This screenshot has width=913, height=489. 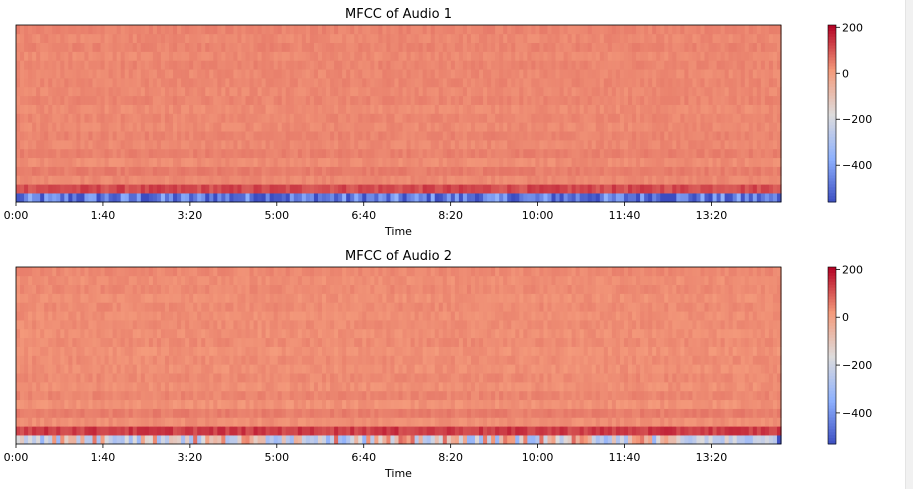 What do you see at coordinates (832, 192) in the screenshot?
I see `colorbar-segment` at bounding box center [832, 192].